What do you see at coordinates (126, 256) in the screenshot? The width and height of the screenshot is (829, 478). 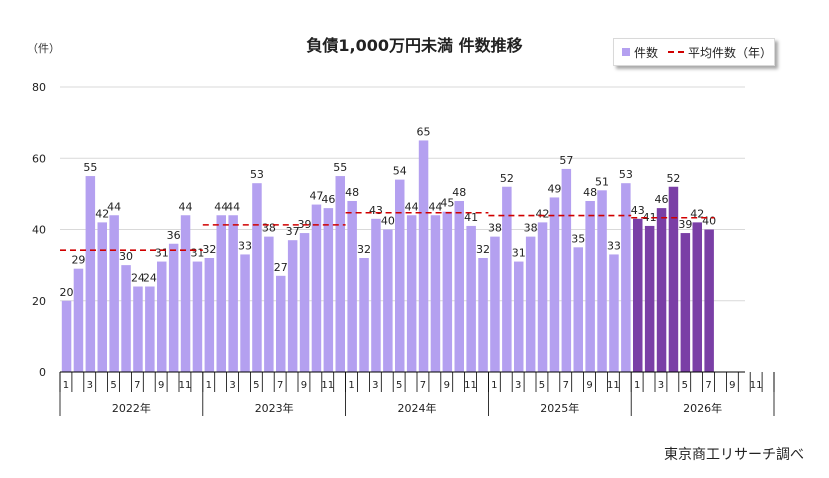 I see `bar-value-label: 30` at bounding box center [126, 256].